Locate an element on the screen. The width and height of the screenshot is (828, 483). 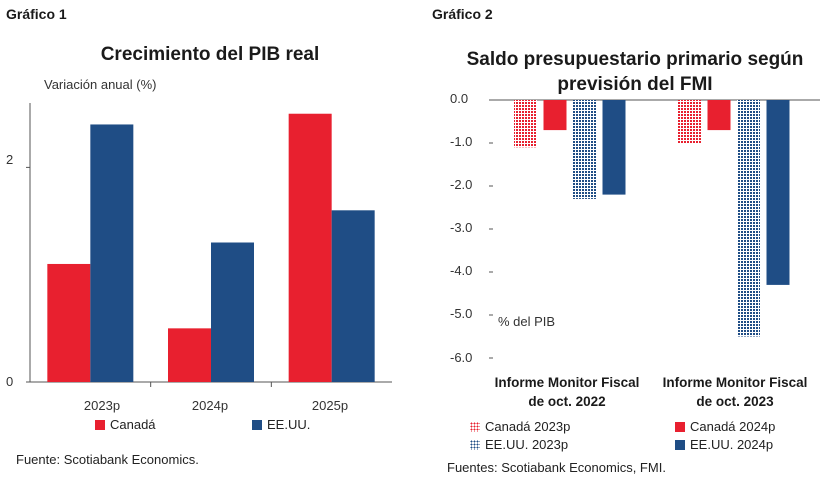
bar-usa-2024p is located at coordinates (232, 312).